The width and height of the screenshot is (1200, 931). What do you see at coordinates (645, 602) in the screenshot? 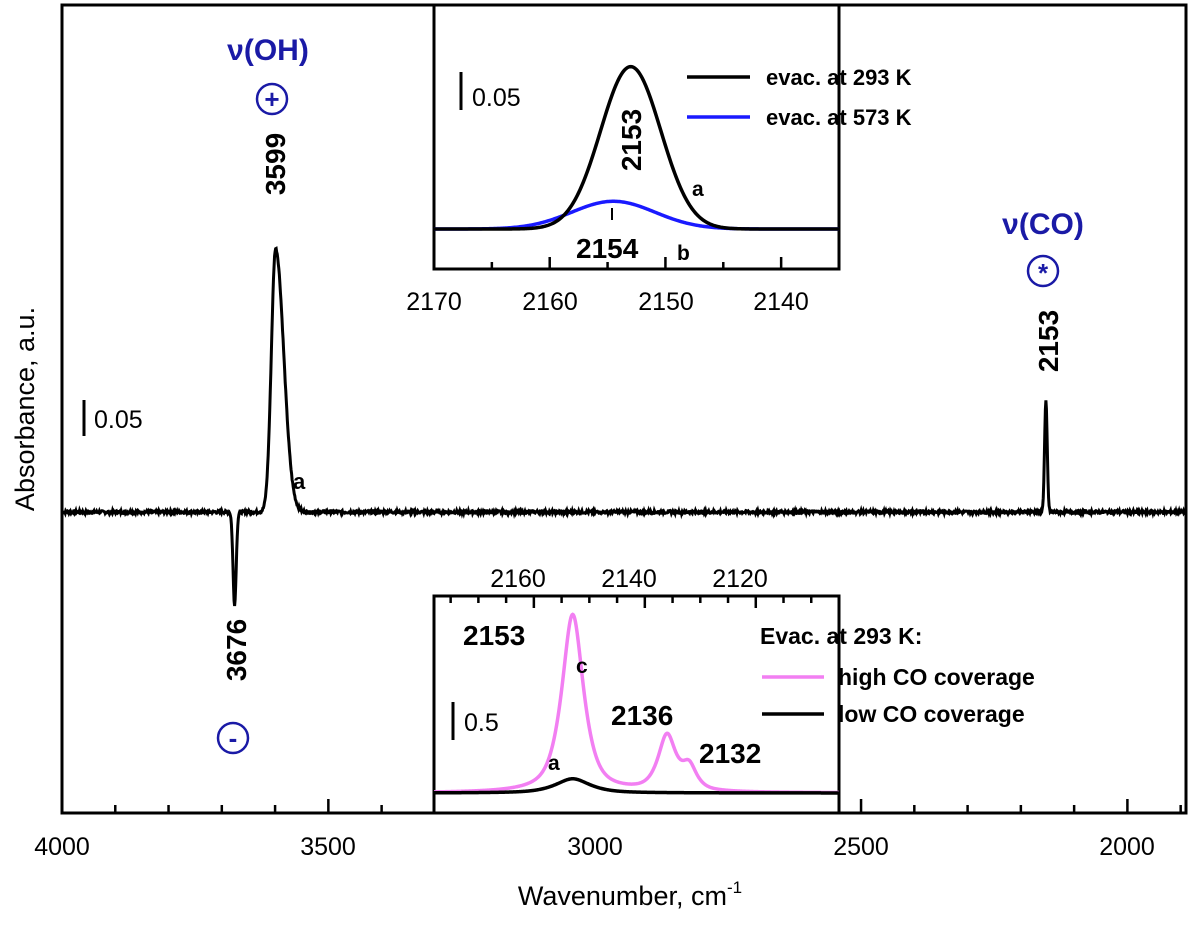
I see `bottom-inset-x-ticks` at bounding box center [645, 602].